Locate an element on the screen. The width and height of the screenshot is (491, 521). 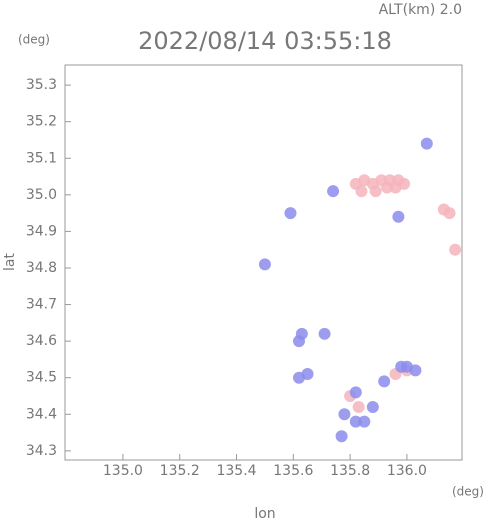
y-tick-label: 35.2 is located at coordinates (41, 122).